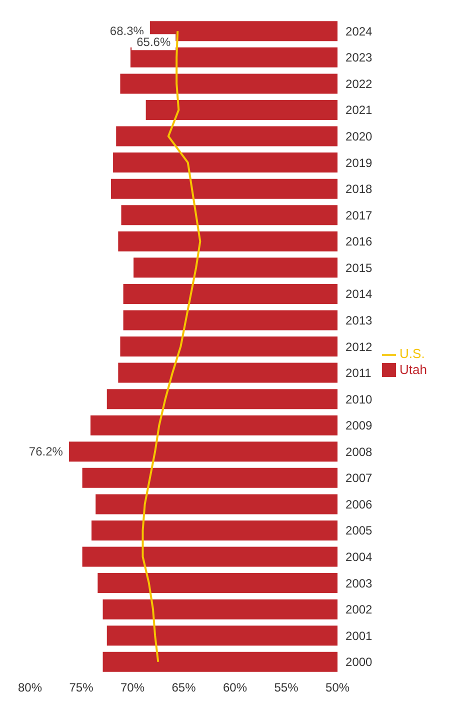 The height and width of the screenshot is (723, 455). I want to click on y-tick-label: 2008, so click(359, 451).